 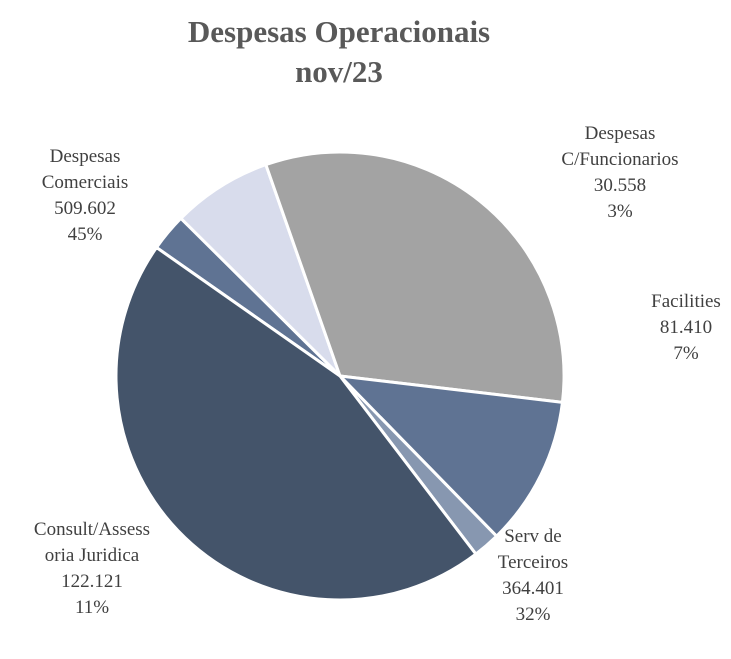 What do you see at coordinates (686, 353) in the screenshot?
I see `slice-percent: 7%` at bounding box center [686, 353].